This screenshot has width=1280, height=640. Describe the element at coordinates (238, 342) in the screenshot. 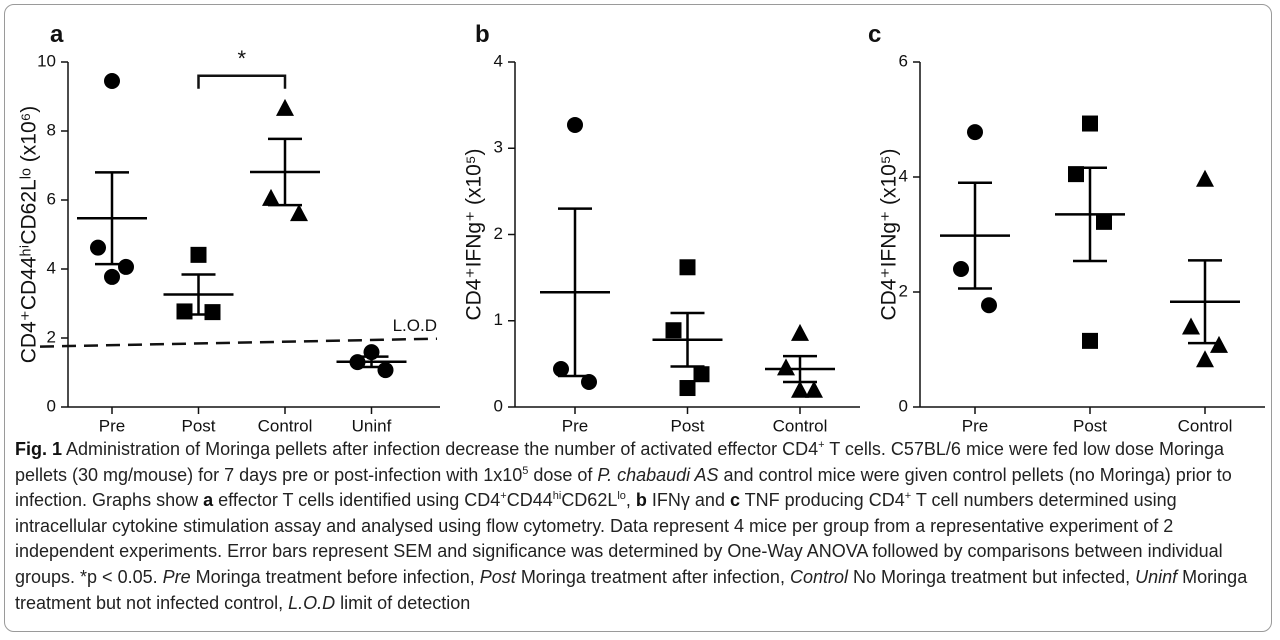

I see `lod-line` at that location.